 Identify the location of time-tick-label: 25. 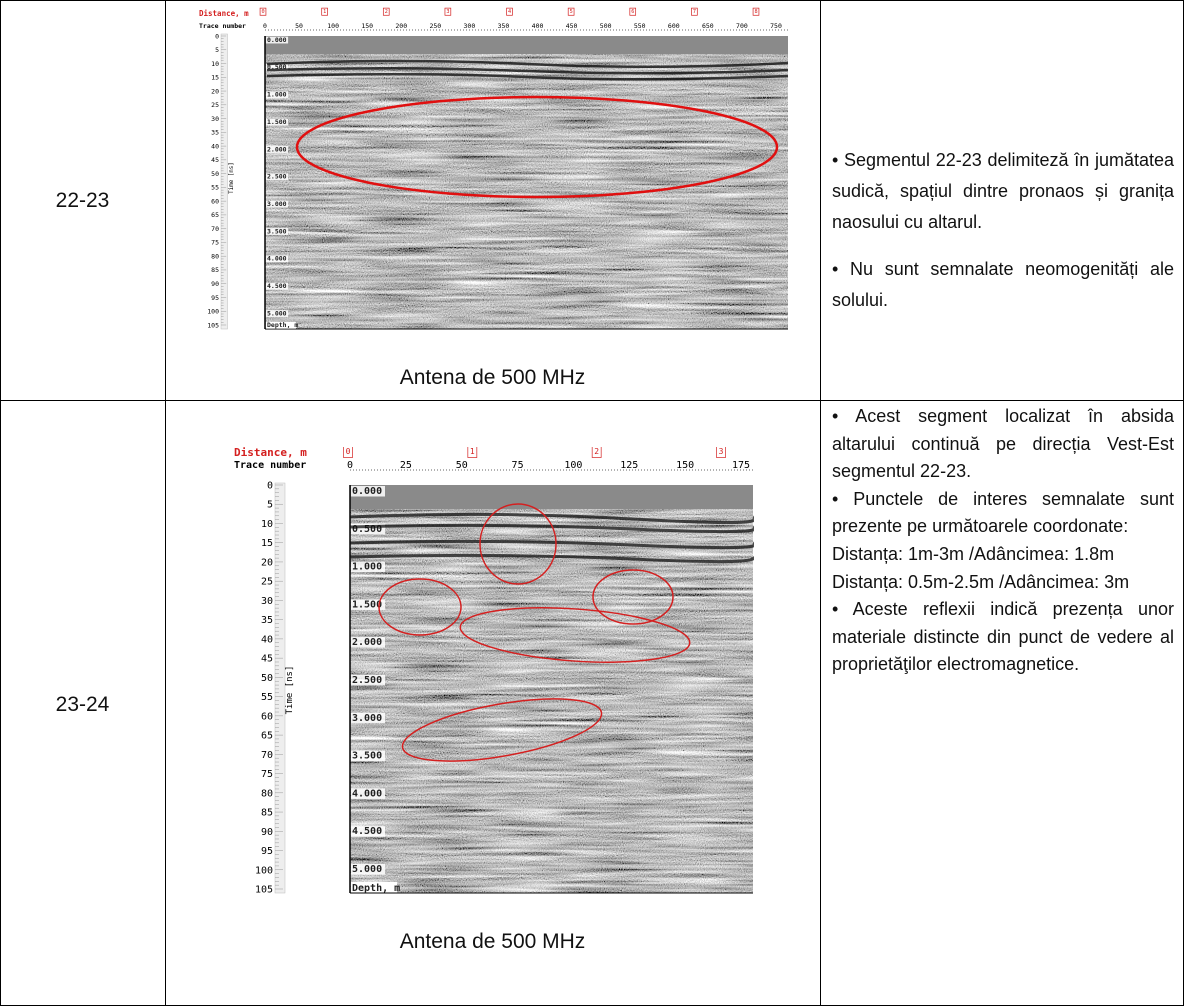
(267, 582).